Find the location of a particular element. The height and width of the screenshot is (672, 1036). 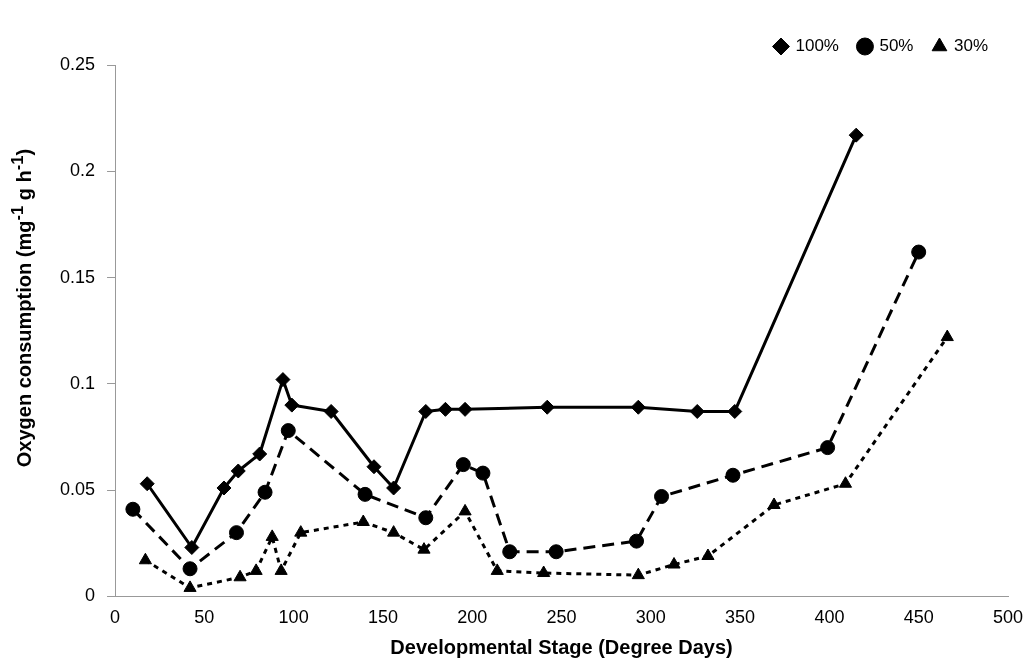

x-tick-label: 250 is located at coordinates (561, 617).